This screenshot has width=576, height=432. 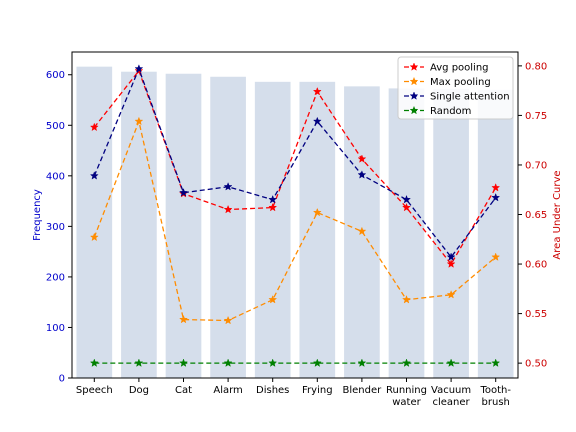 I want to click on y-right-tick-label: 0.60, so click(x=536, y=265).